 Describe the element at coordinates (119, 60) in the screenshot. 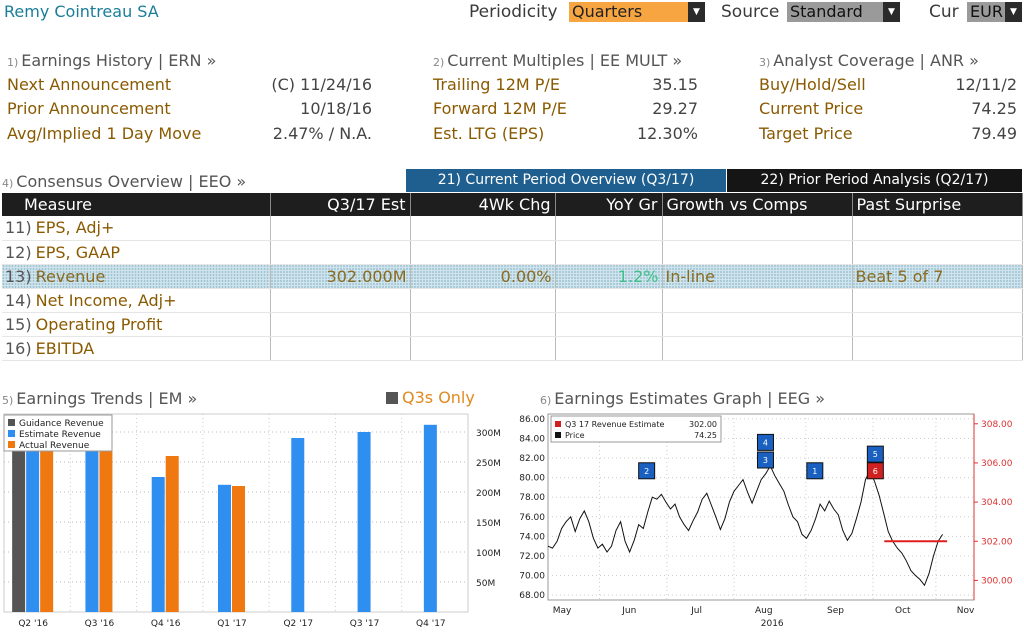

I see `section-title: Earnings History | ERN »` at that location.